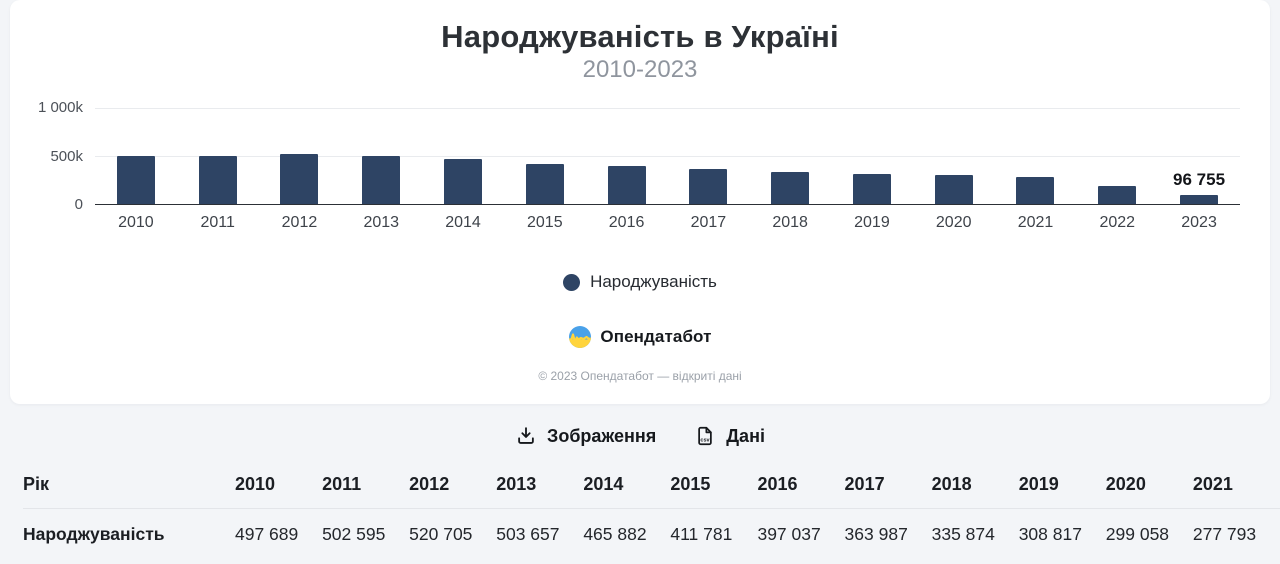  I want to click on bar-2017, so click(708, 186).